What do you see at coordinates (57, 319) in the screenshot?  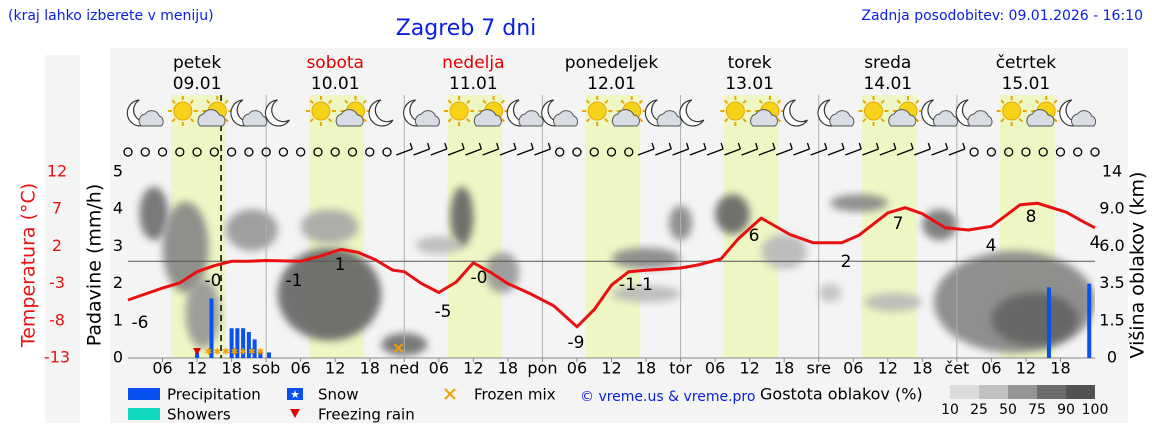 I see `temperature-tick-label: -8` at bounding box center [57, 319].